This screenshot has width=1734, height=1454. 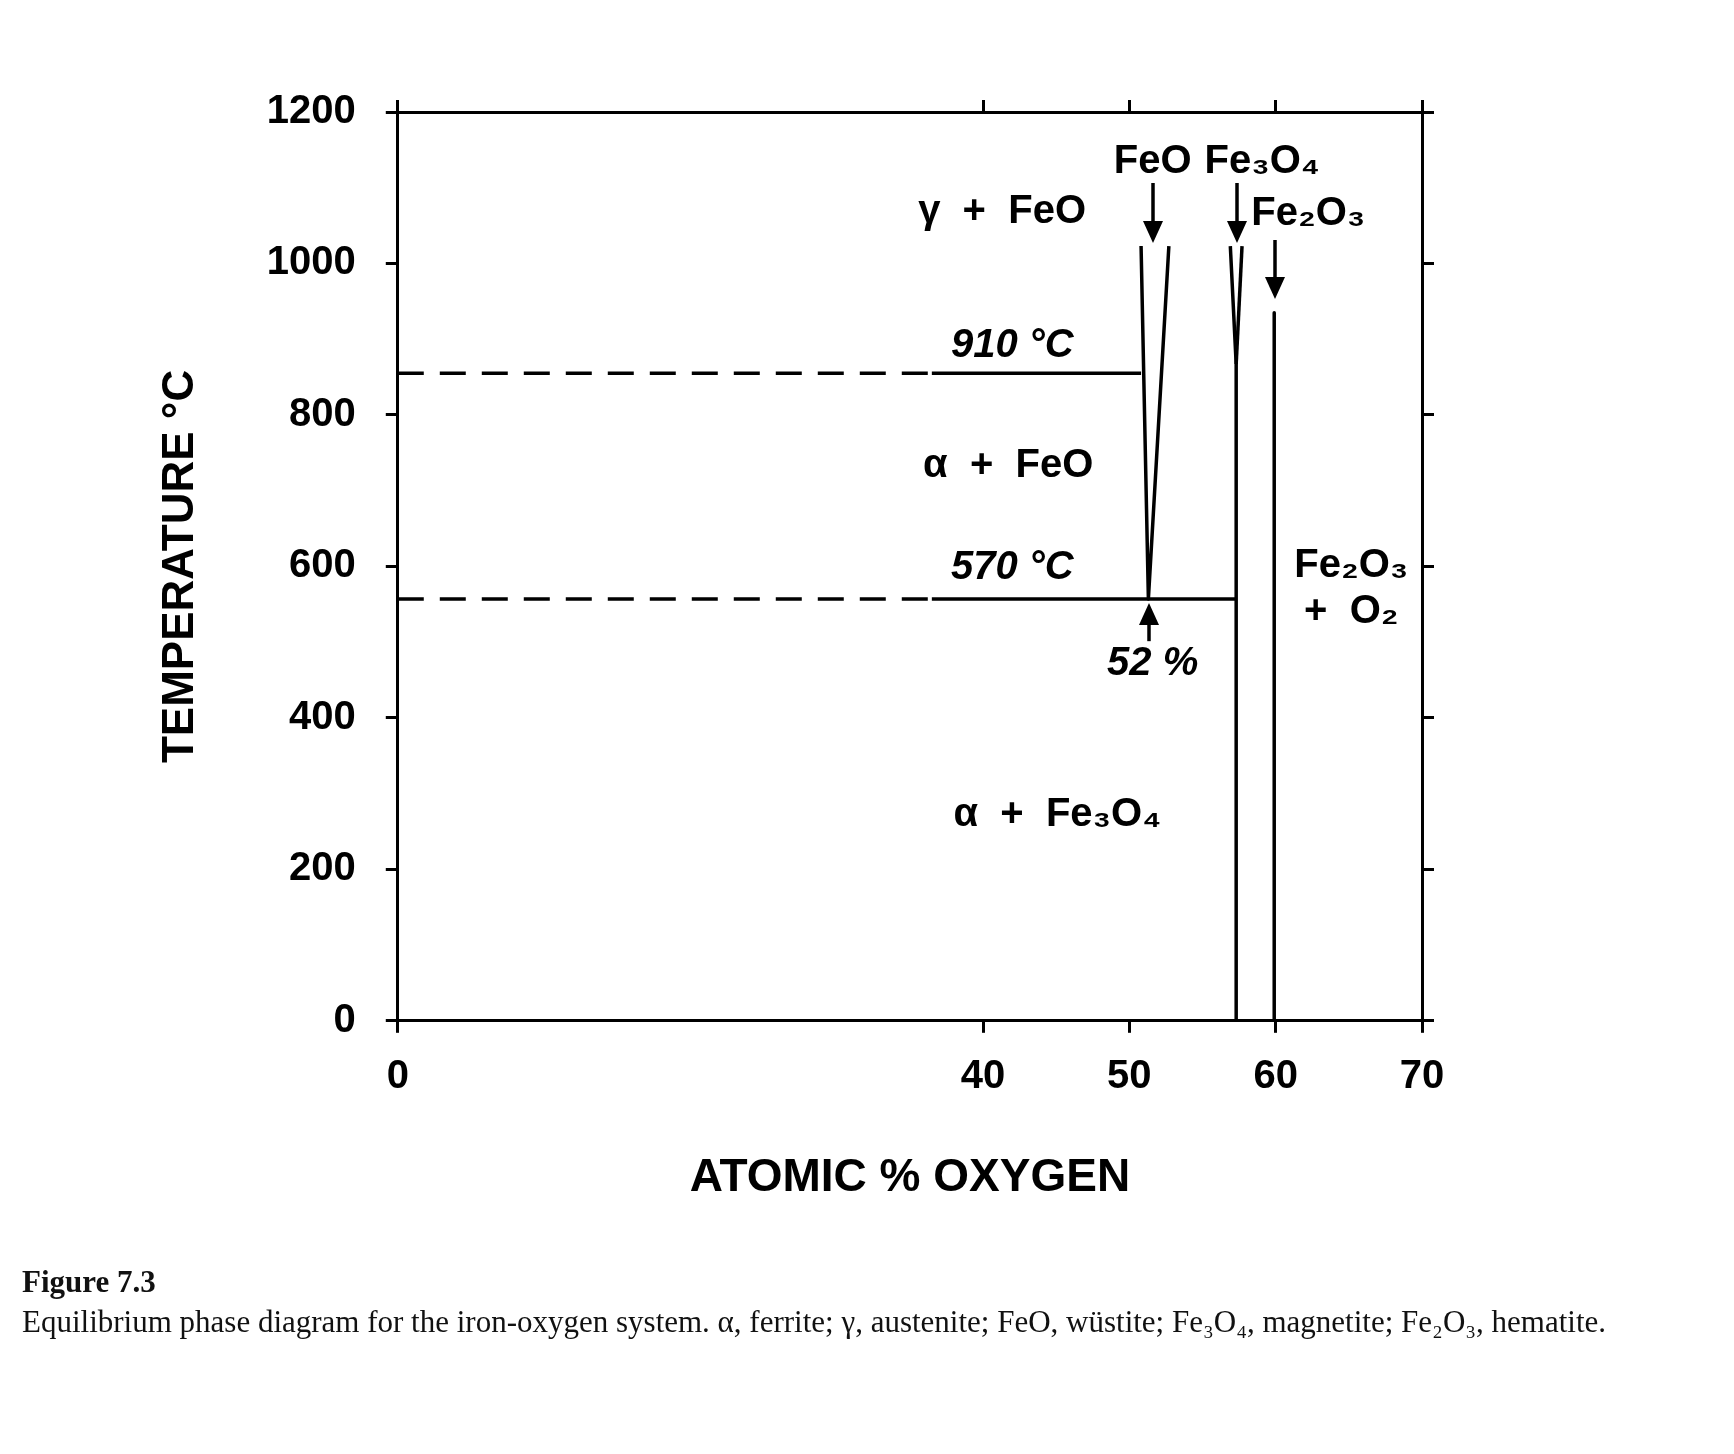 I want to click on annotation: Fe₃O₄, so click(x=1262, y=159).